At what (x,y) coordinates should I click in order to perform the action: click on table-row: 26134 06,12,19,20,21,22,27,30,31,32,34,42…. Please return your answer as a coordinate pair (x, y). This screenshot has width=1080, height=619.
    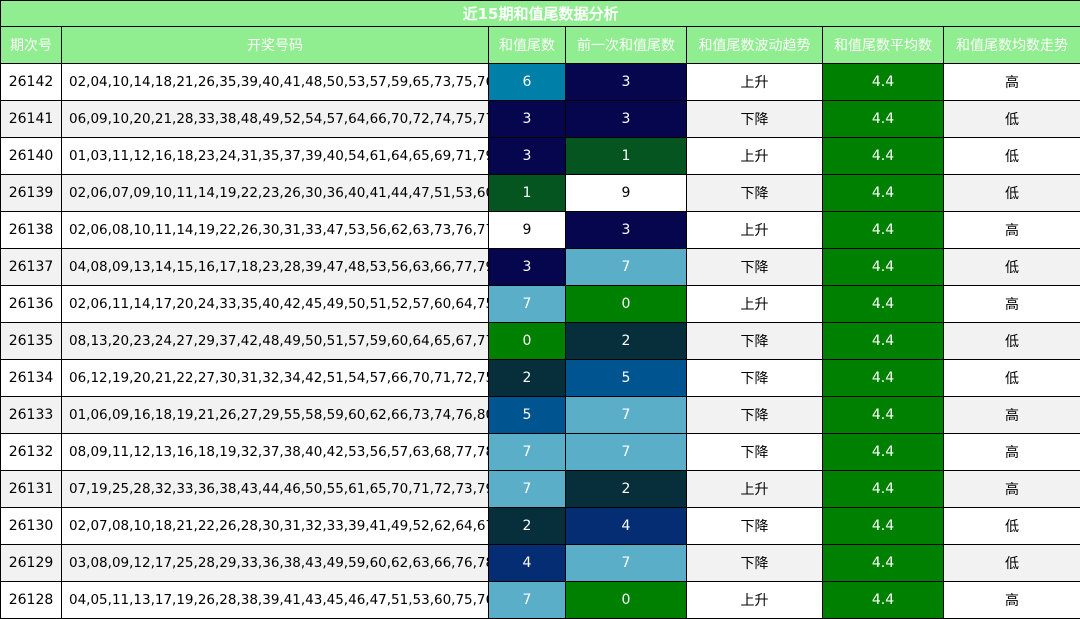
    Looking at the image, I should click on (540, 378).